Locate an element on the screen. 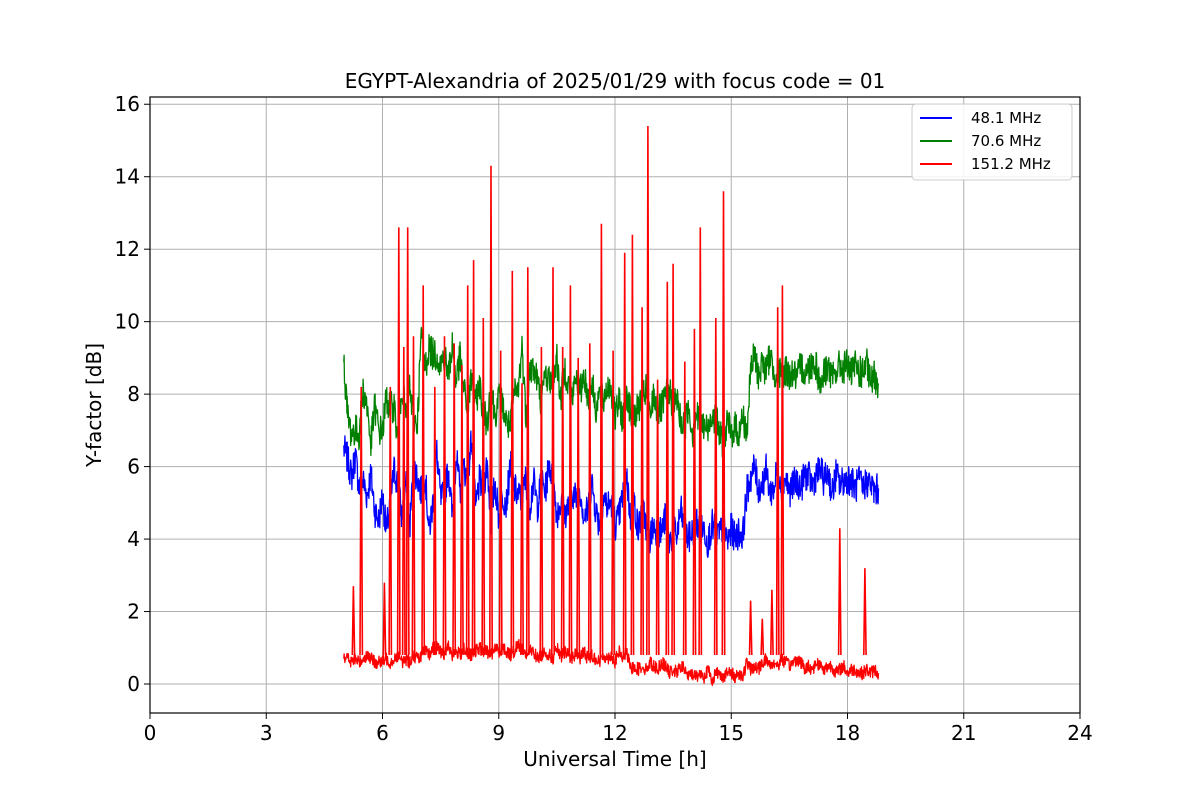  legend-box is located at coordinates (992, 142).